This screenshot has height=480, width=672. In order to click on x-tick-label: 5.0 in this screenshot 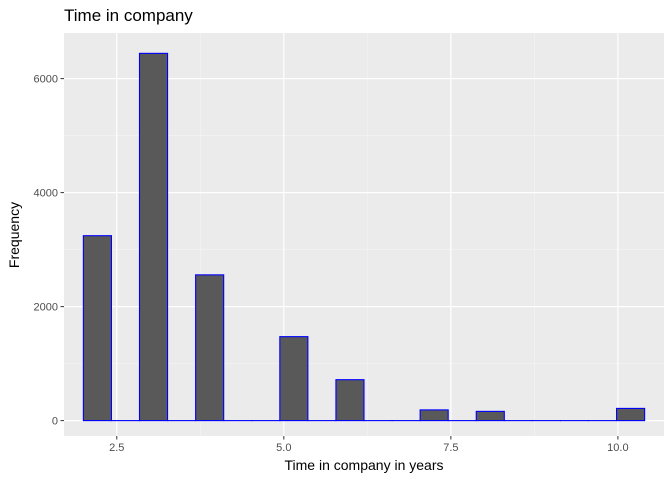, I will do `click(283, 448)`.